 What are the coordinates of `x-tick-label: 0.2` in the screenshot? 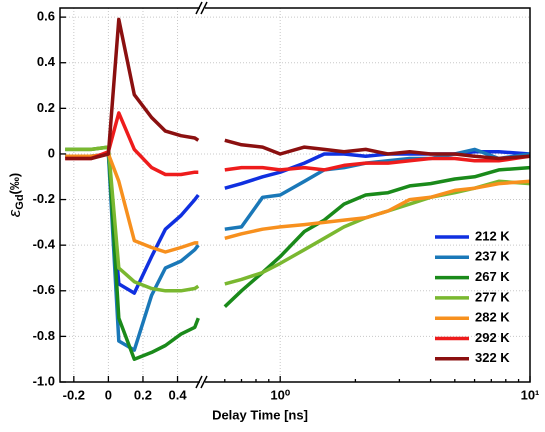 It's located at (143, 394).